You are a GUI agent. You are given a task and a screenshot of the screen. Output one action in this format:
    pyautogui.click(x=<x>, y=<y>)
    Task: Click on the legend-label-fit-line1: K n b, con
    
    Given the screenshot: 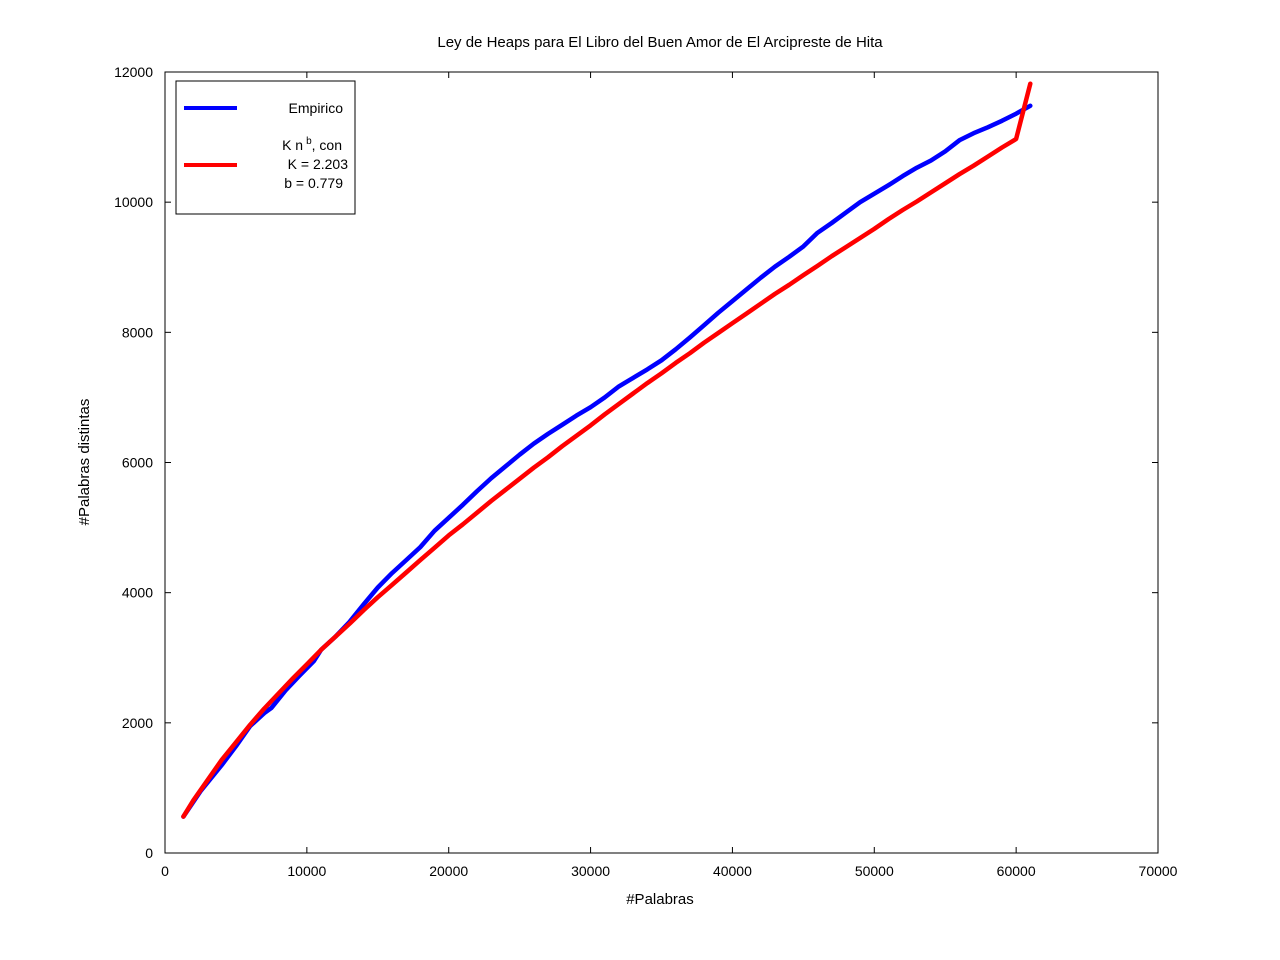 What is the action you would take?
    pyautogui.click(x=312, y=144)
    